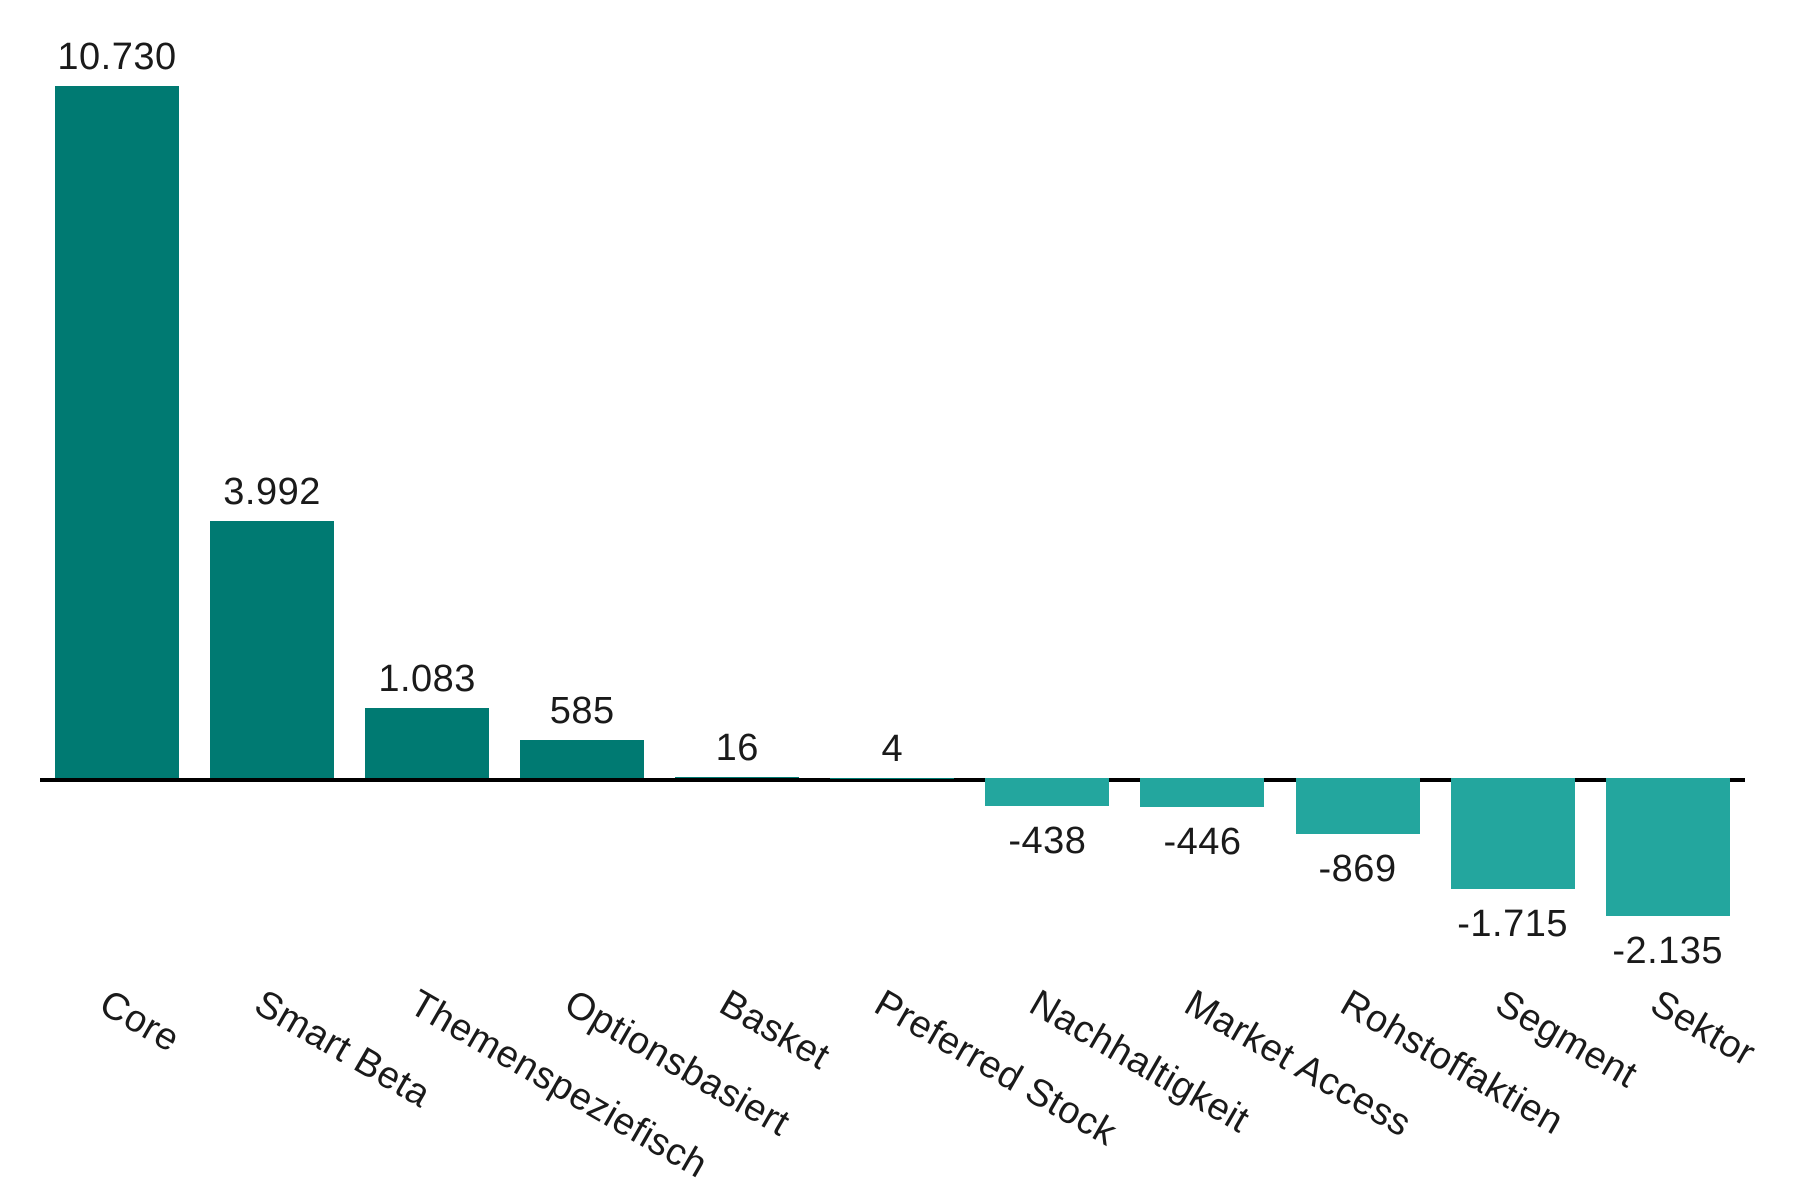 The height and width of the screenshot is (1200, 1800). What do you see at coordinates (272, 491) in the screenshot?
I see `bar-value-label-smart-beta: 3.992` at bounding box center [272, 491].